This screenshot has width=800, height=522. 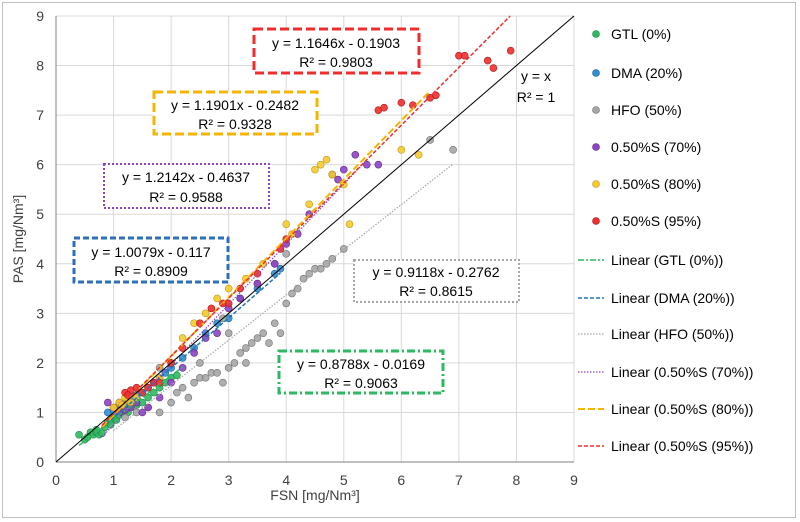 I want to click on legend-label-linear-s70: Linear (0.50%S (70%)), so click(x=682, y=372).